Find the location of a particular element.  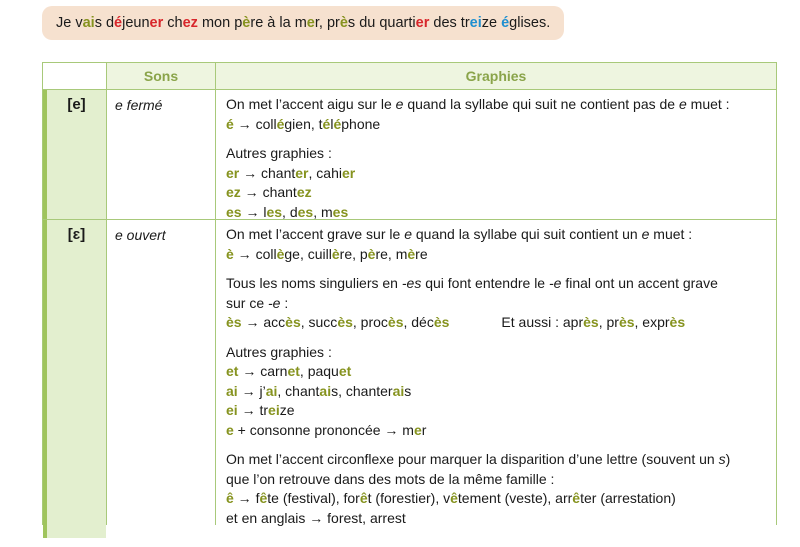

graphie-text: l is located at coordinates (332, 123).